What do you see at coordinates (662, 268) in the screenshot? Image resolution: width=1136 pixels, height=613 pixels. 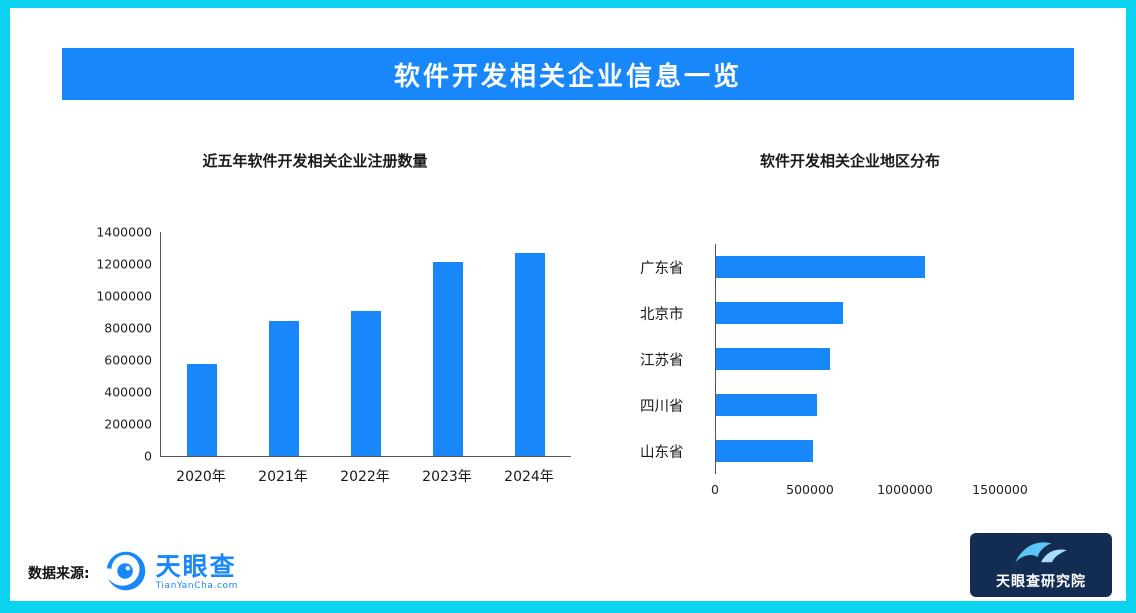 I see `region-label: 广东省` at bounding box center [662, 268].